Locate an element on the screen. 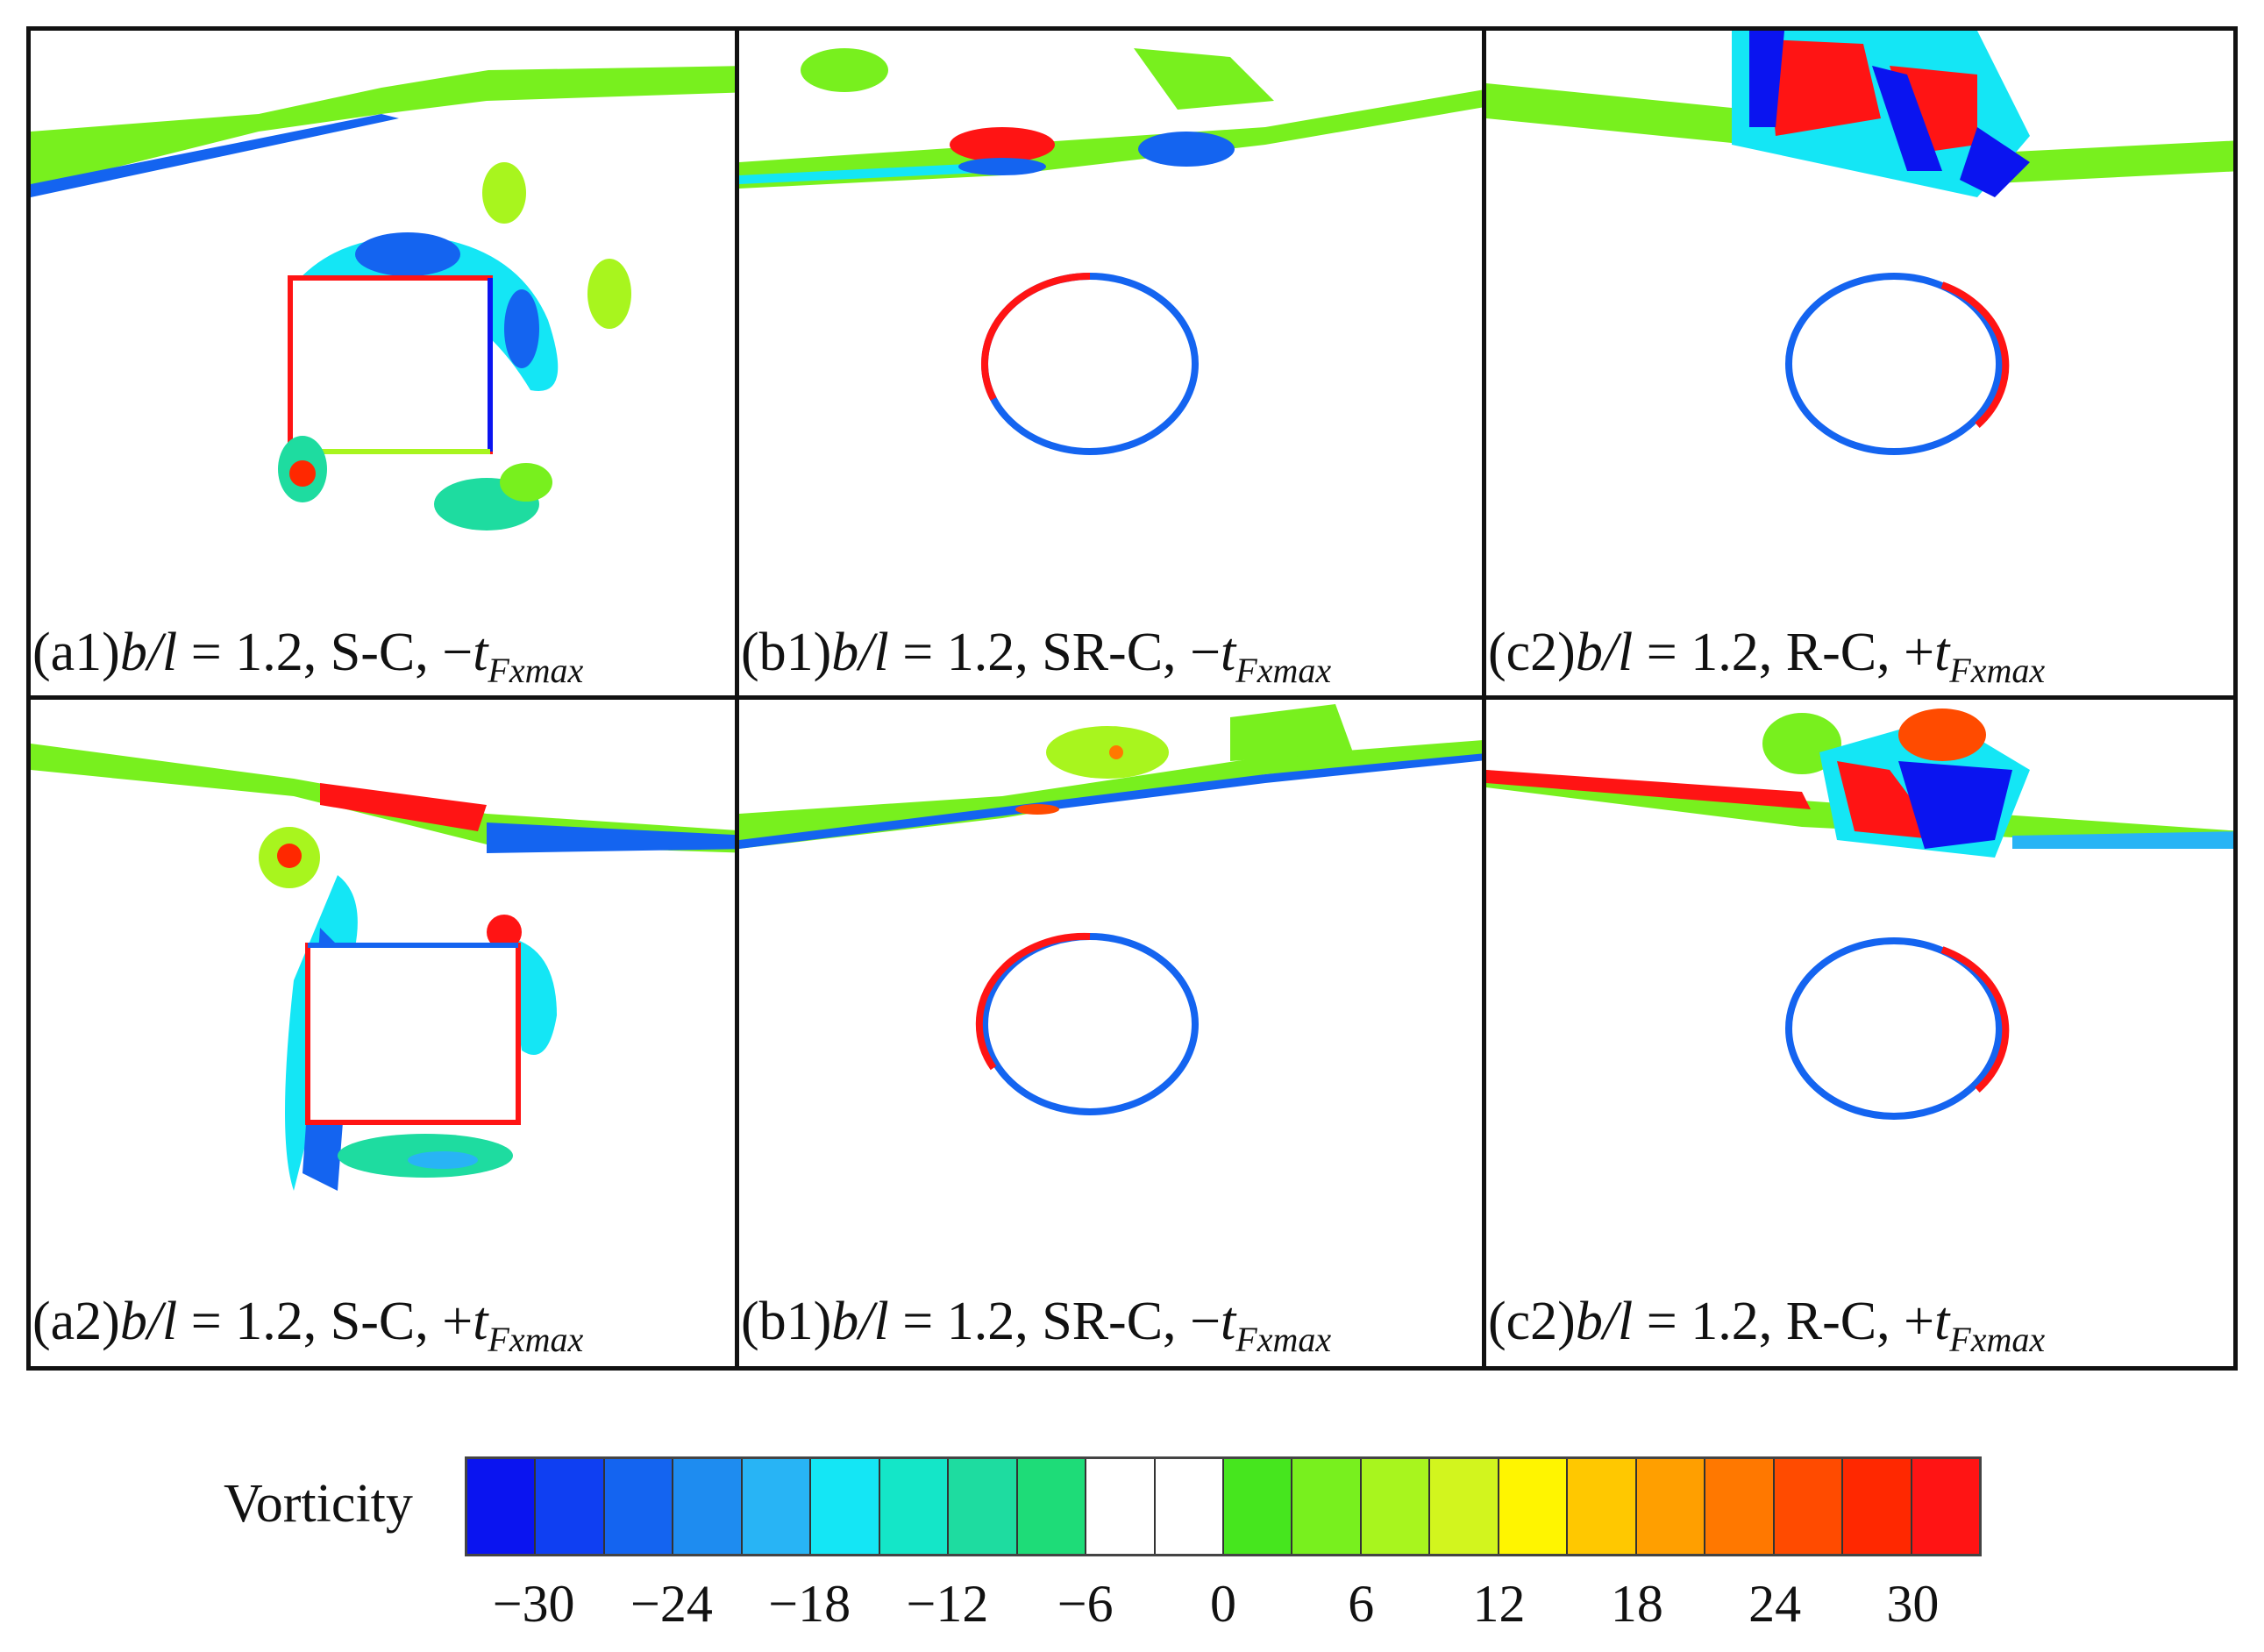 This screenshot has height=1652, width=2264. colorbar-tick-label: 12 is located at coordinates (1499, 1604).